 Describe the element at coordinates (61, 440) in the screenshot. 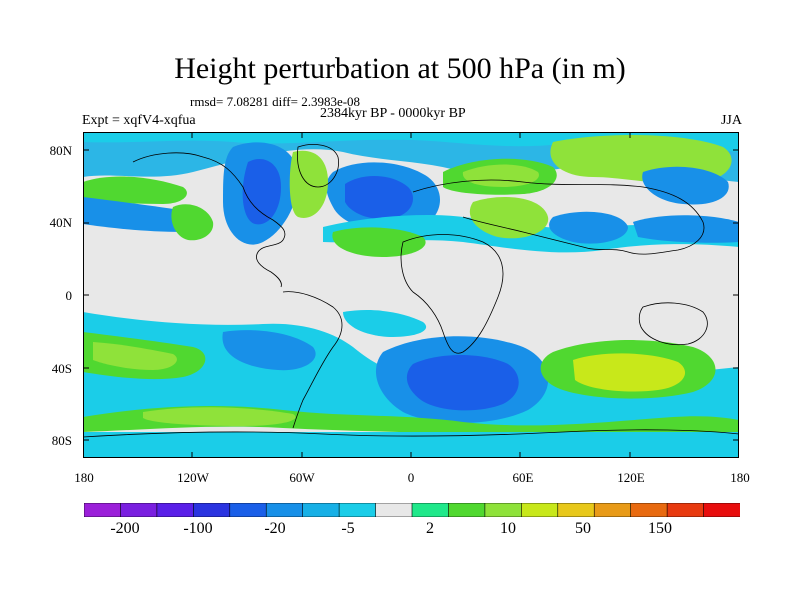

I see `lat-label-80s: 80S` at that location.